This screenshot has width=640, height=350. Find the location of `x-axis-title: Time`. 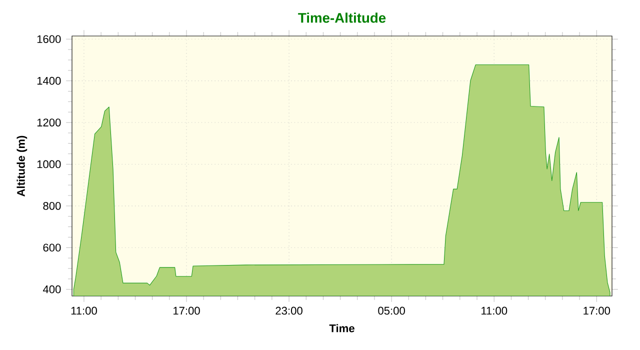

x-axis-title: Time is located at coordinates (341, 328).